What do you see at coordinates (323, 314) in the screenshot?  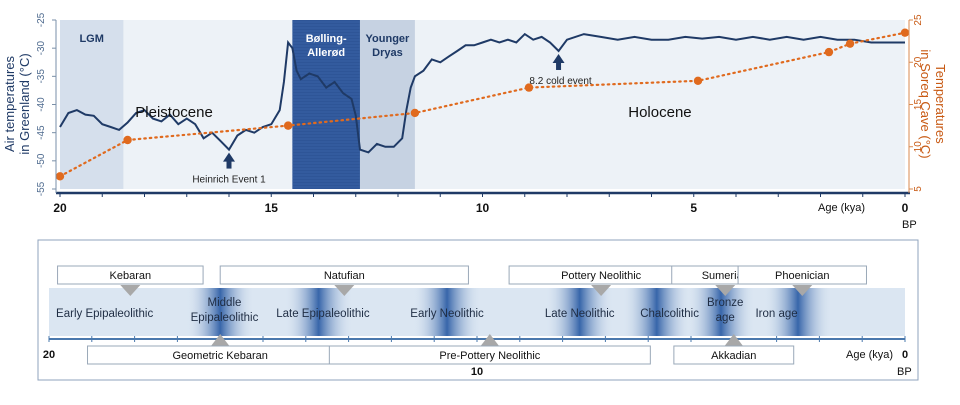 I see `period-label: Late Epipaleolithic` at bounding box center [323, 314].